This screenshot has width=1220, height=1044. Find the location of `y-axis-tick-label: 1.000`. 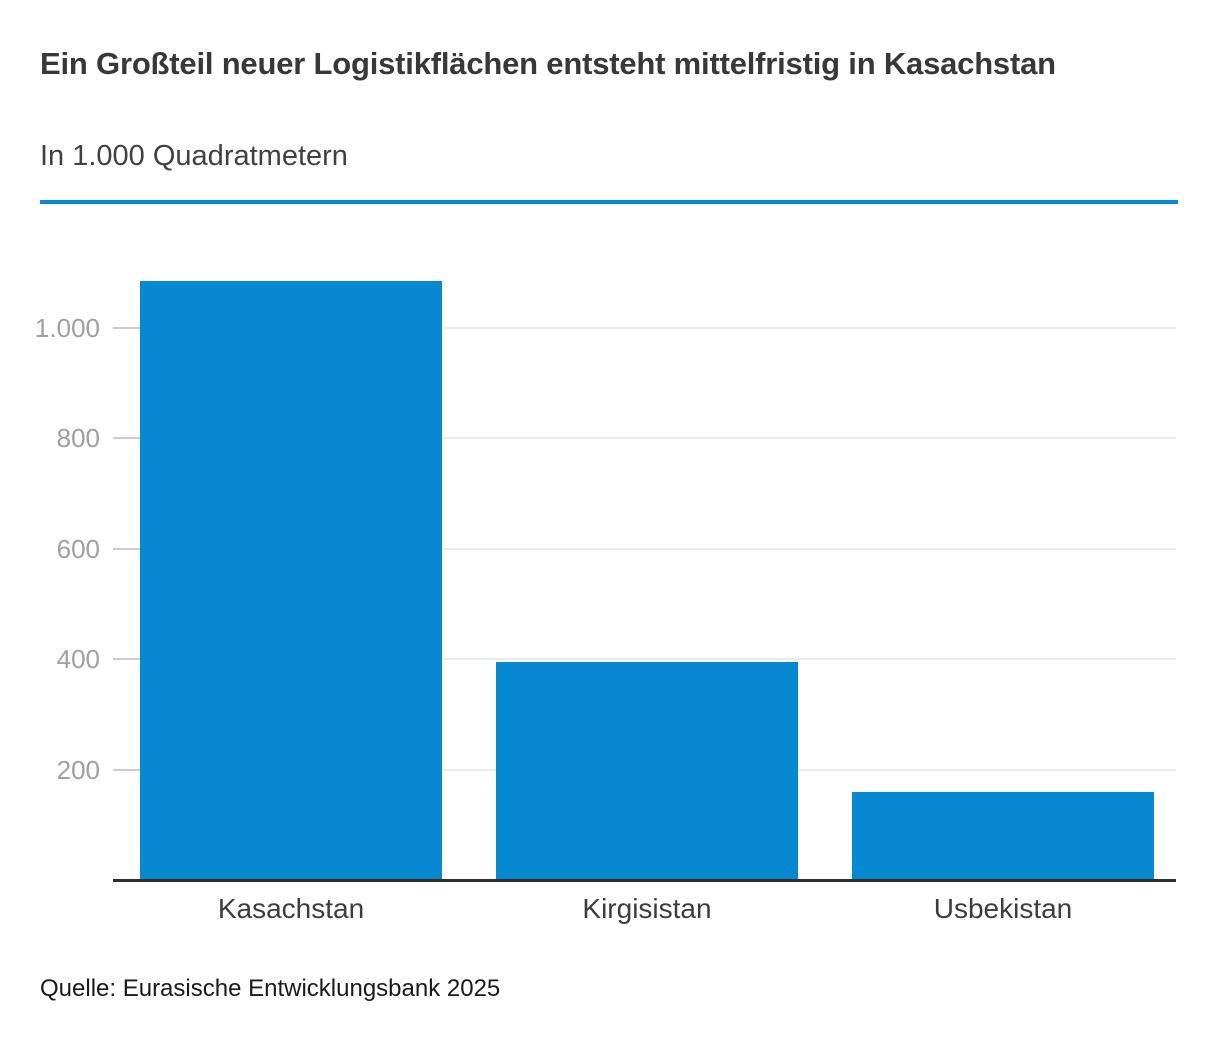

y-axis-tick-label: 1.000 is located at coordinates (67, 327).